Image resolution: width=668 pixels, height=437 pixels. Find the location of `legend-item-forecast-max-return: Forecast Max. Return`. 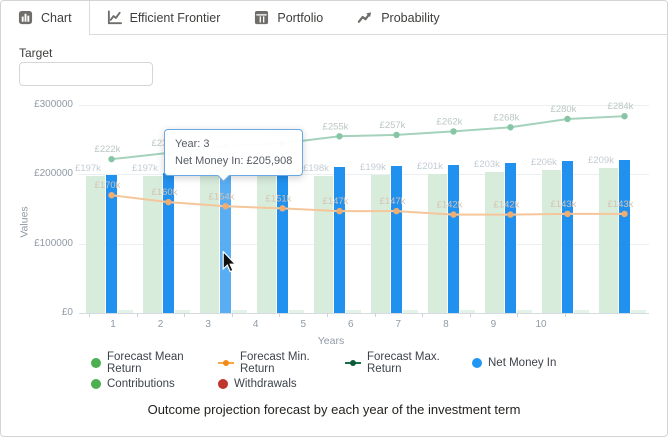

legend-item-forecast-max-return: Forecast Max. Return is located at coordinates (408, 363).